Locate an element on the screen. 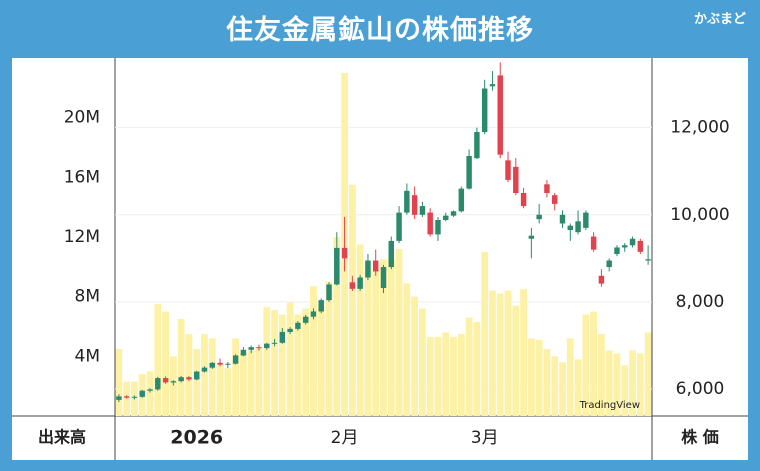 This screenshot has height=471, width=760. y2-tick-label: 12,000 is located at coordinates (699, 128).